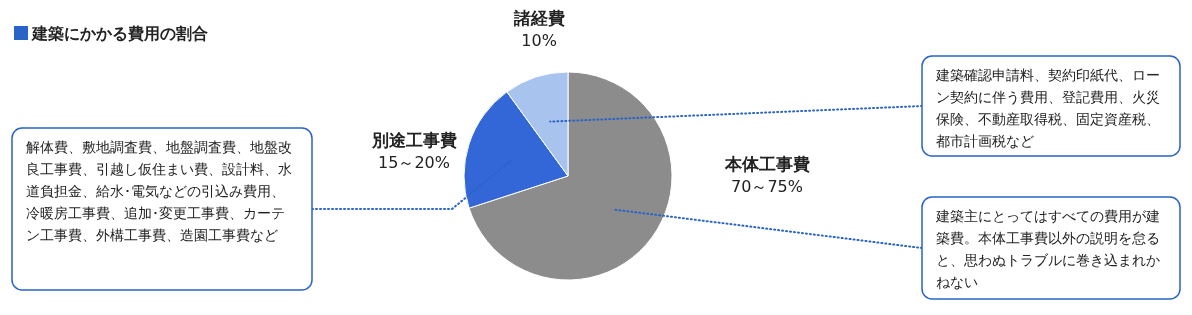 The height and width of the screenshot is (315, 1192). Describe the element at coordinates (159, 191) in the screenshot. I see `text: 解体費、敷地調査費、地盤調査費、地盤改良工事費、引越し仮住まい費、設計料、水道負担金、給水･電気などの引込み費用、冷暖房工事費、追加･変更工事費、カーテン工事費、外構工事費、造園工事費など` at that location.